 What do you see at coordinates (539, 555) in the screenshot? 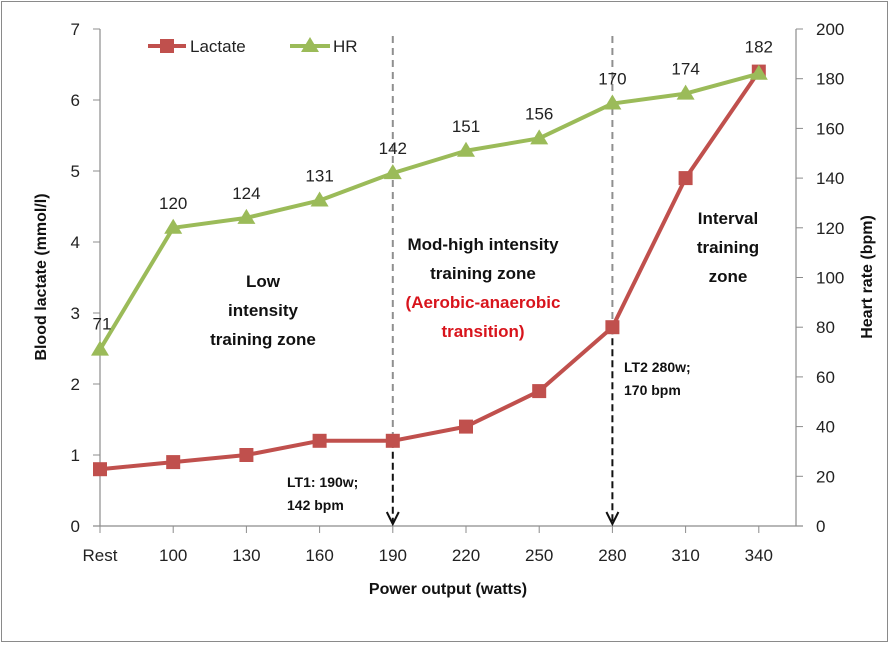
I see `x-tick-label: 250` at bounding box center [539, 555].